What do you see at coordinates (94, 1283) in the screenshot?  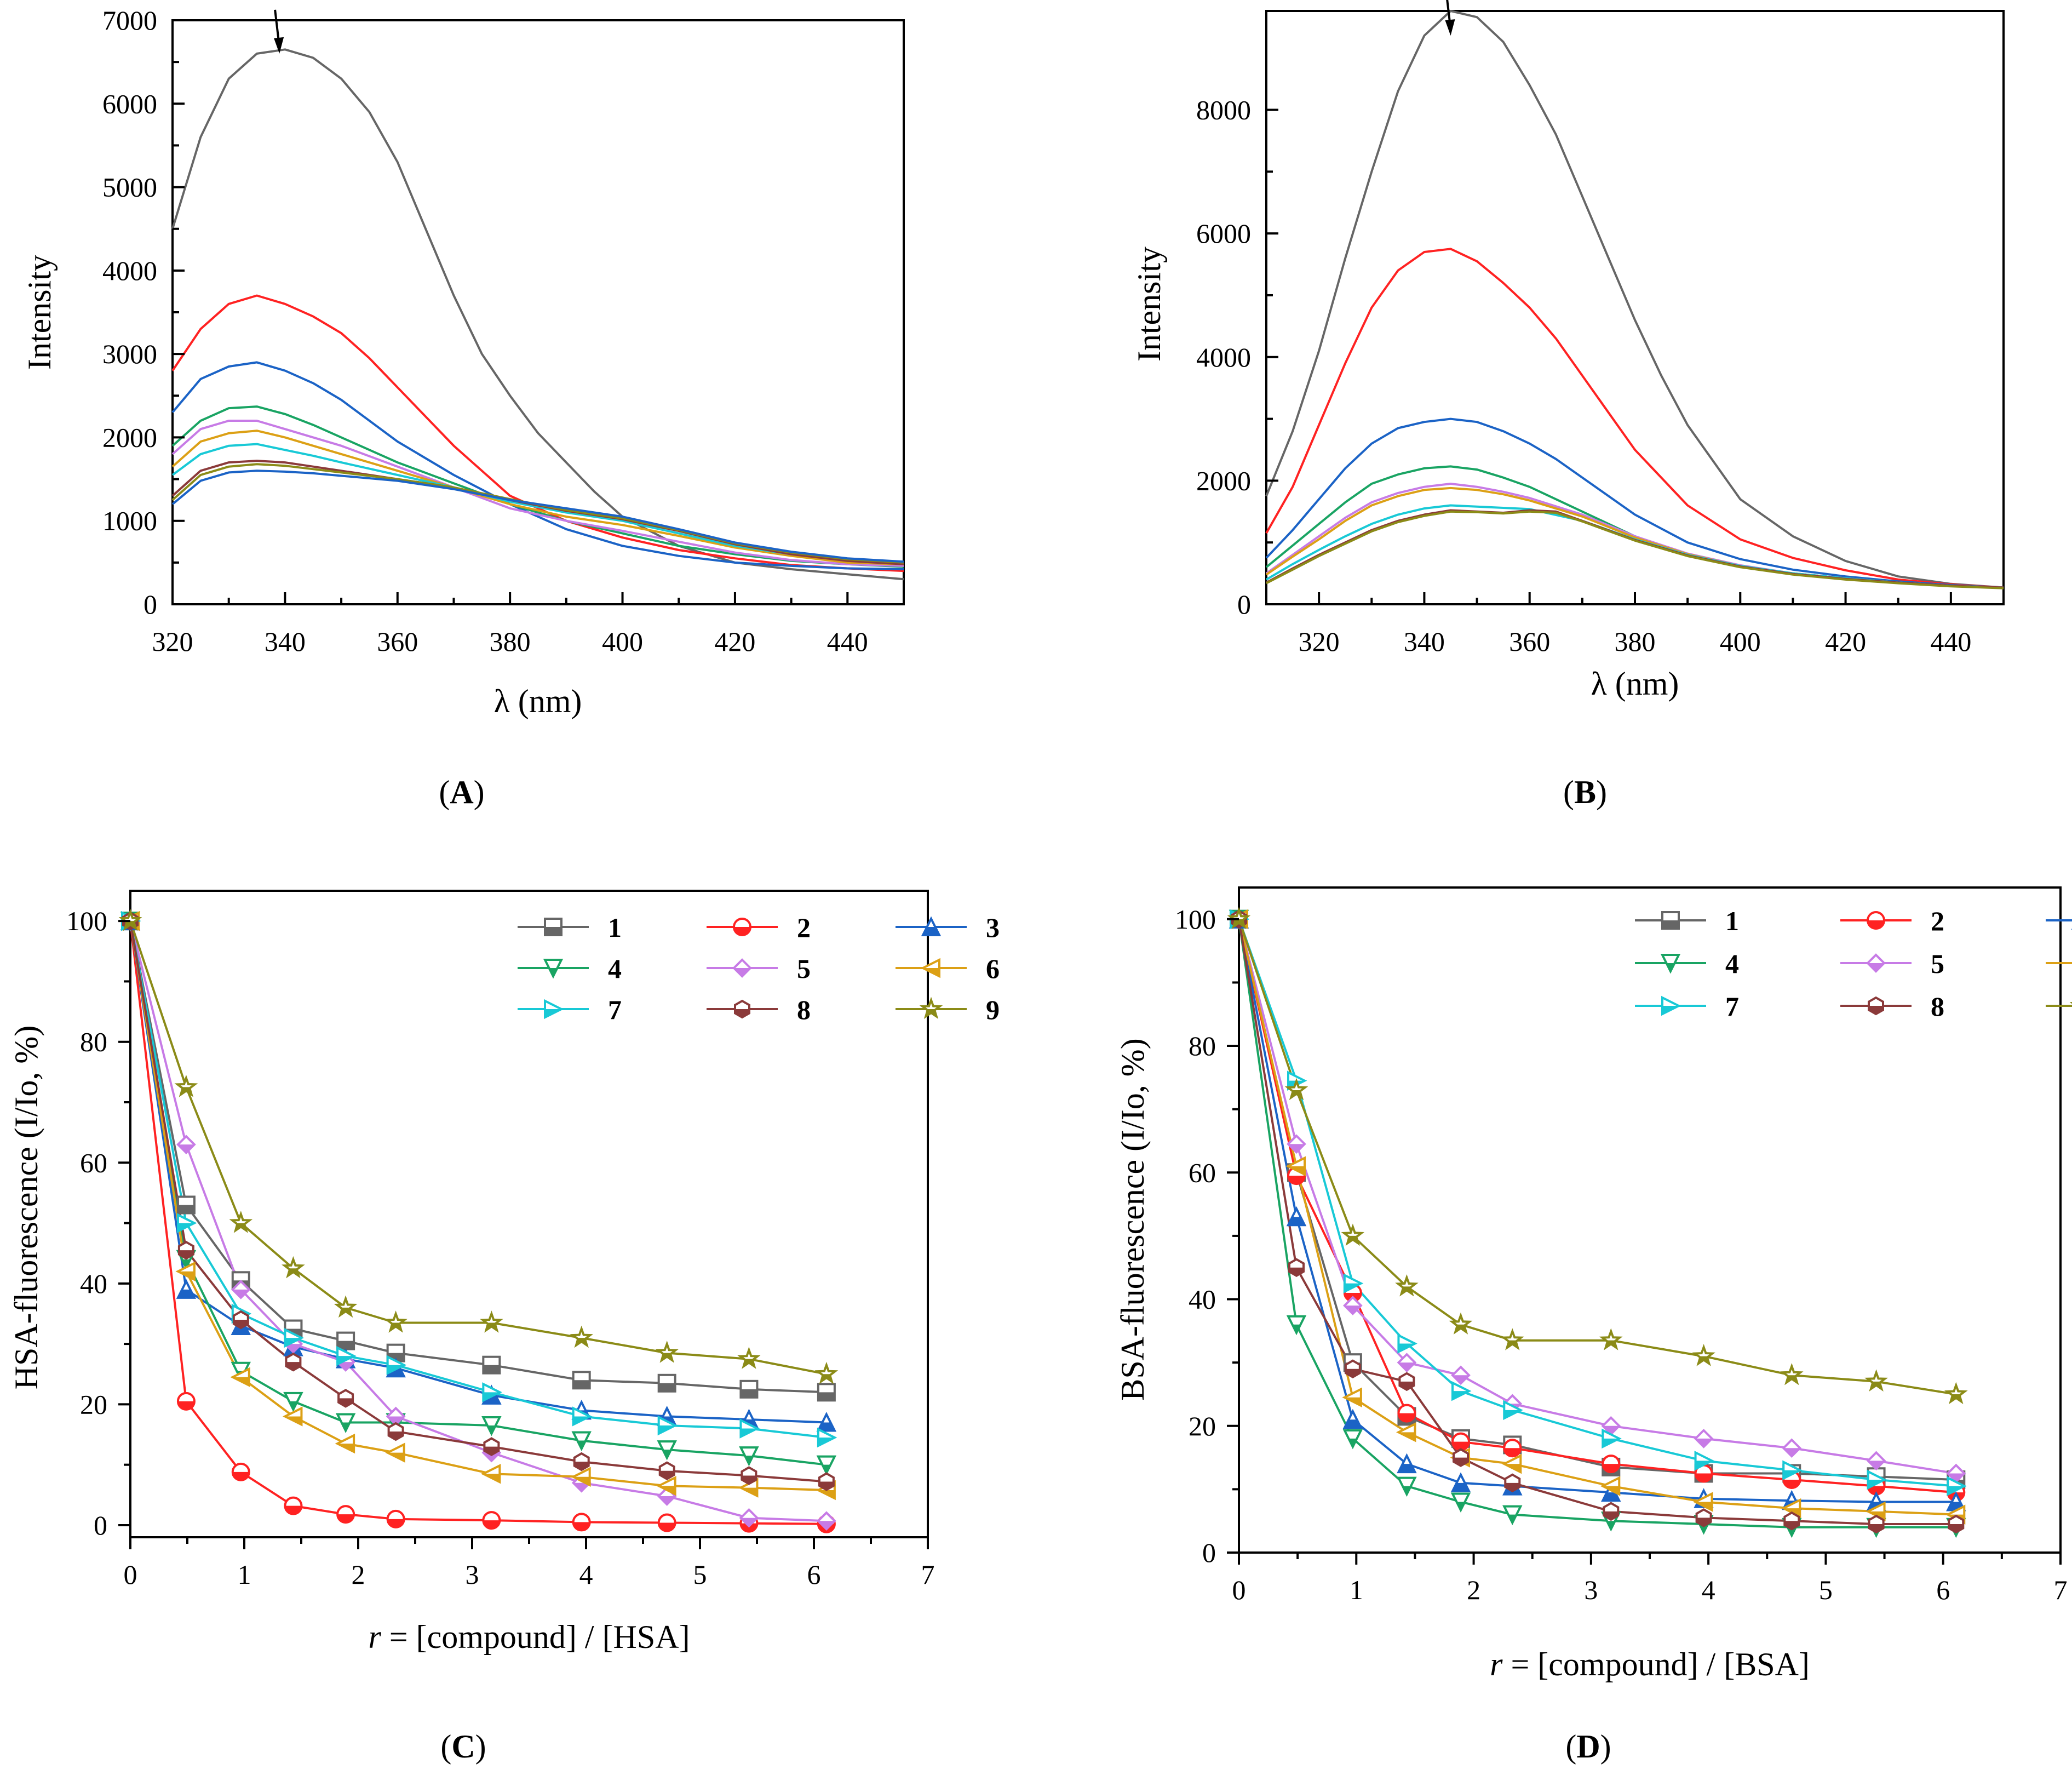 I see `y-tick-label-c: 40` at bounding box center [94, 1283].